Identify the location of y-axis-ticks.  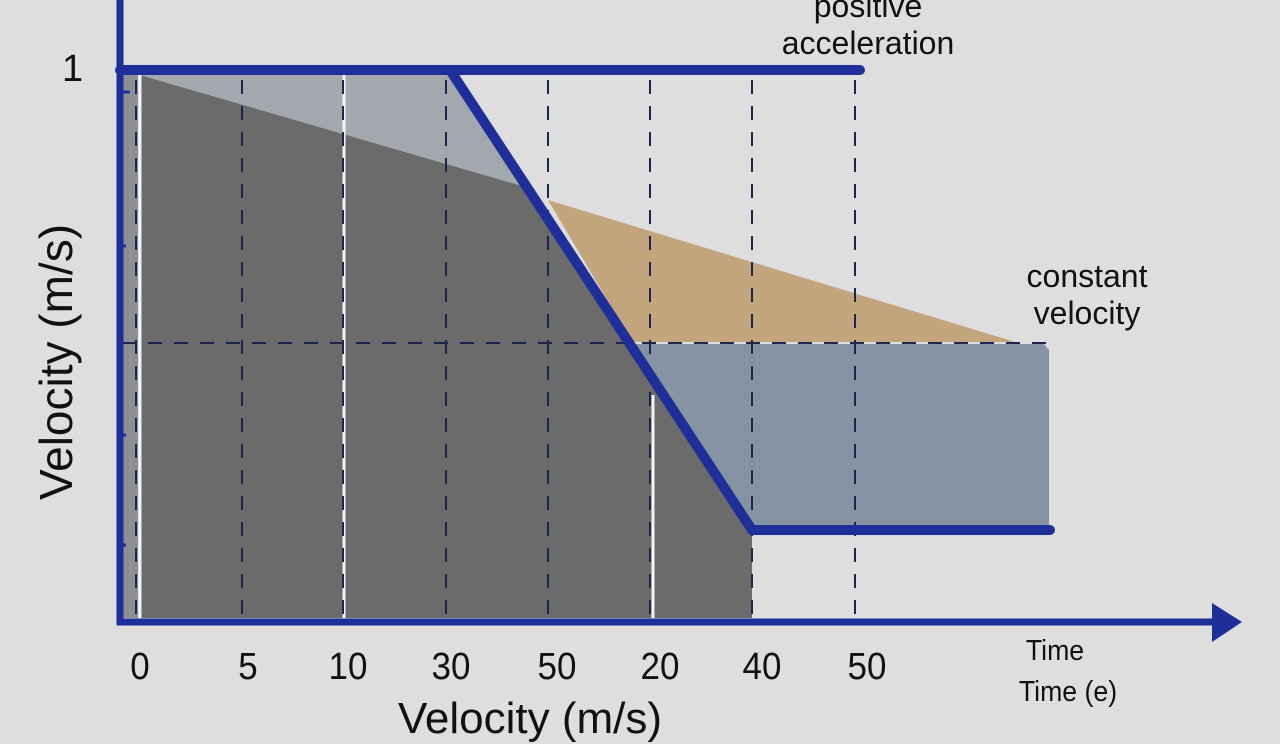
(125, 318).